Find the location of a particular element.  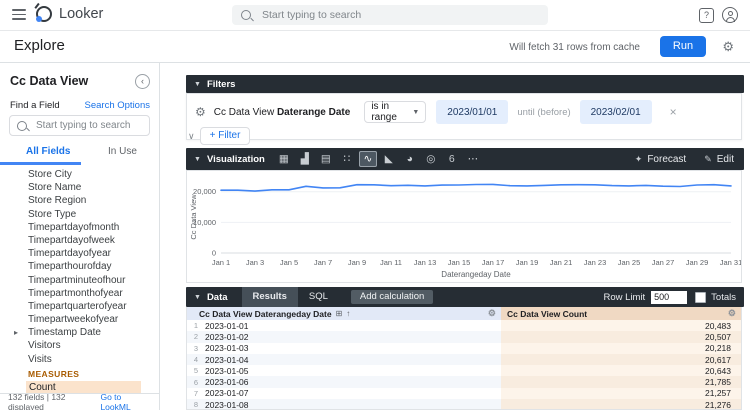

column-header-count: Cc Data View Count ⚙ is located at coordinates (621, 313).